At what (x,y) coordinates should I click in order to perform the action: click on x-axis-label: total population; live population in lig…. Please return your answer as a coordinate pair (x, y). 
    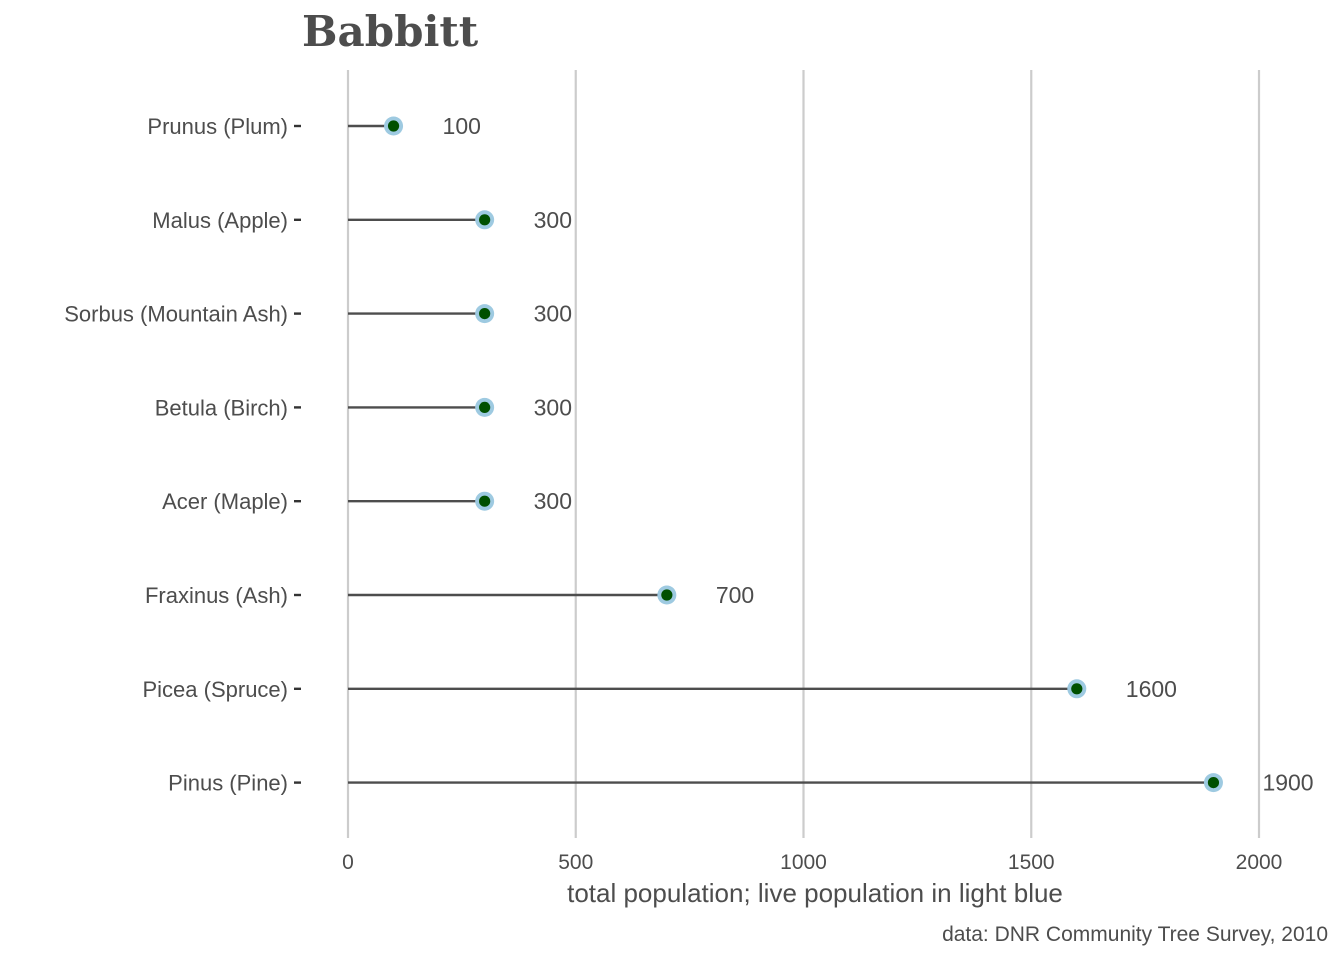
    Looking at the image, I should click on (815, 893).